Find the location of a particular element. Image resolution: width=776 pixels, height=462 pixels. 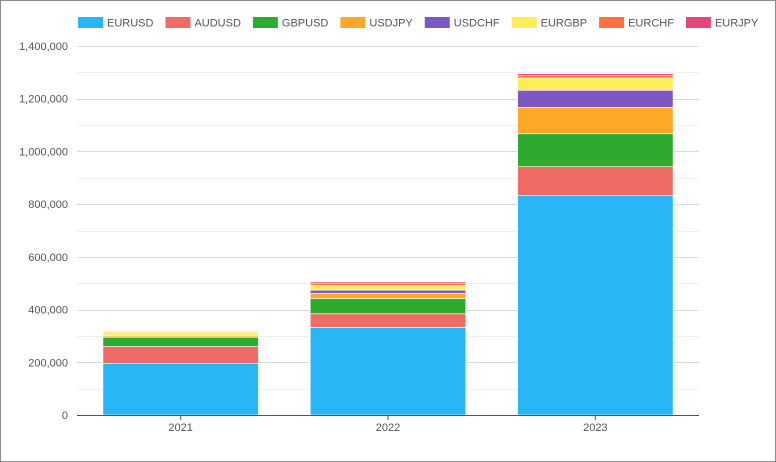

y-tick-label: 1,000,000 is located at coordinates (43, 152).